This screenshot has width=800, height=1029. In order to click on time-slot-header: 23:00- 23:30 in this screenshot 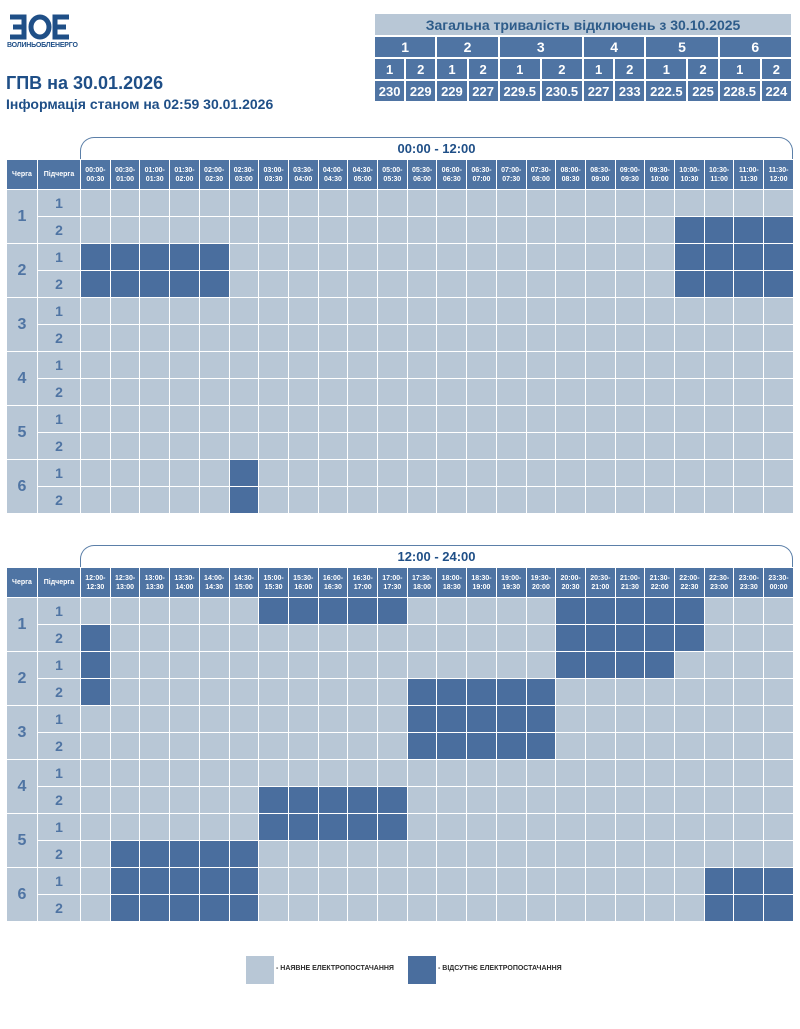, I will do `click(749, 582)`.